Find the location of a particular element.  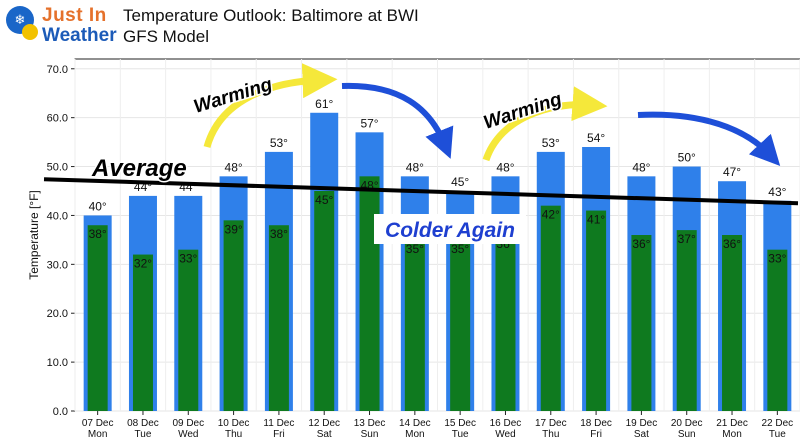

colder-label-box is located at coordinates (450, 229).